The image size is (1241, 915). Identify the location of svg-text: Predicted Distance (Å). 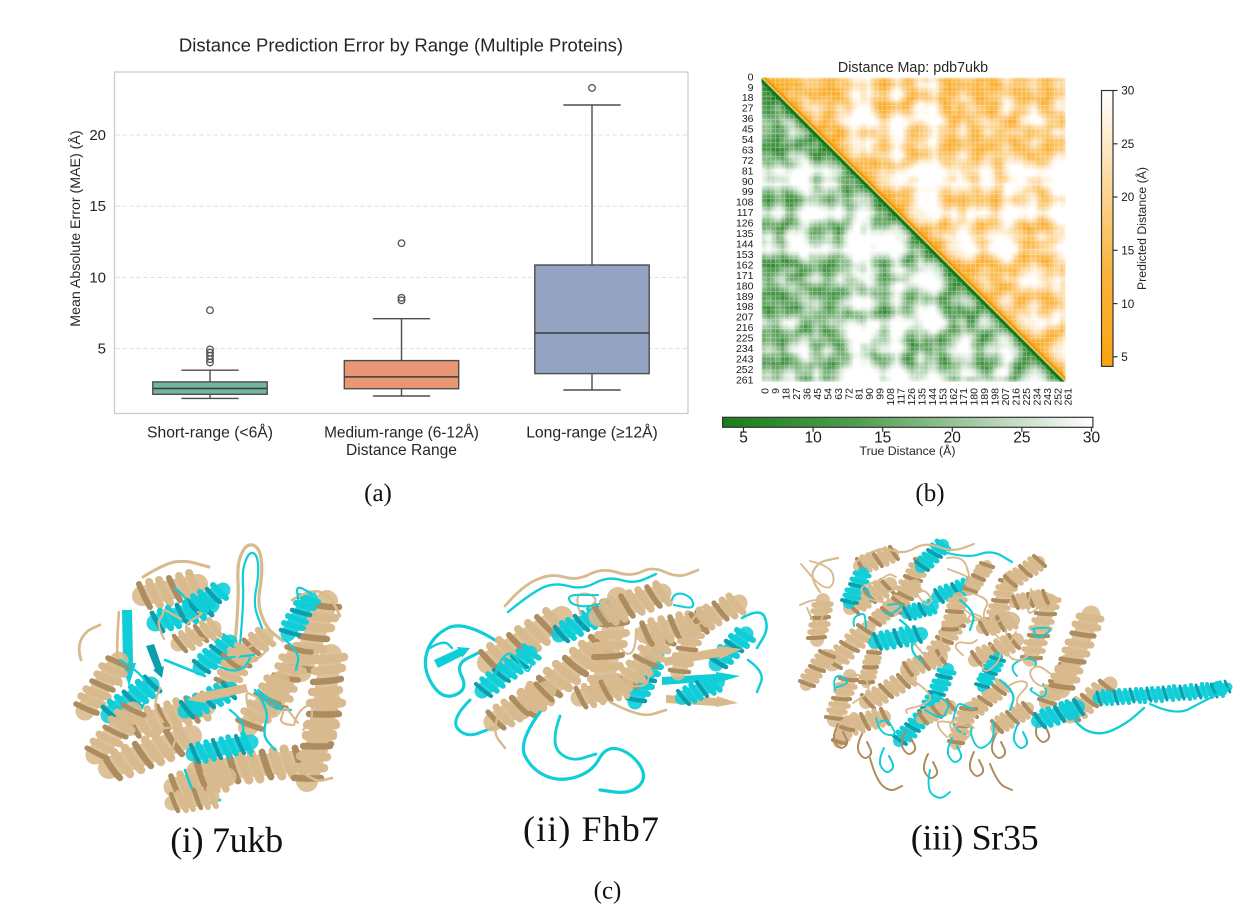
(1141, 228).